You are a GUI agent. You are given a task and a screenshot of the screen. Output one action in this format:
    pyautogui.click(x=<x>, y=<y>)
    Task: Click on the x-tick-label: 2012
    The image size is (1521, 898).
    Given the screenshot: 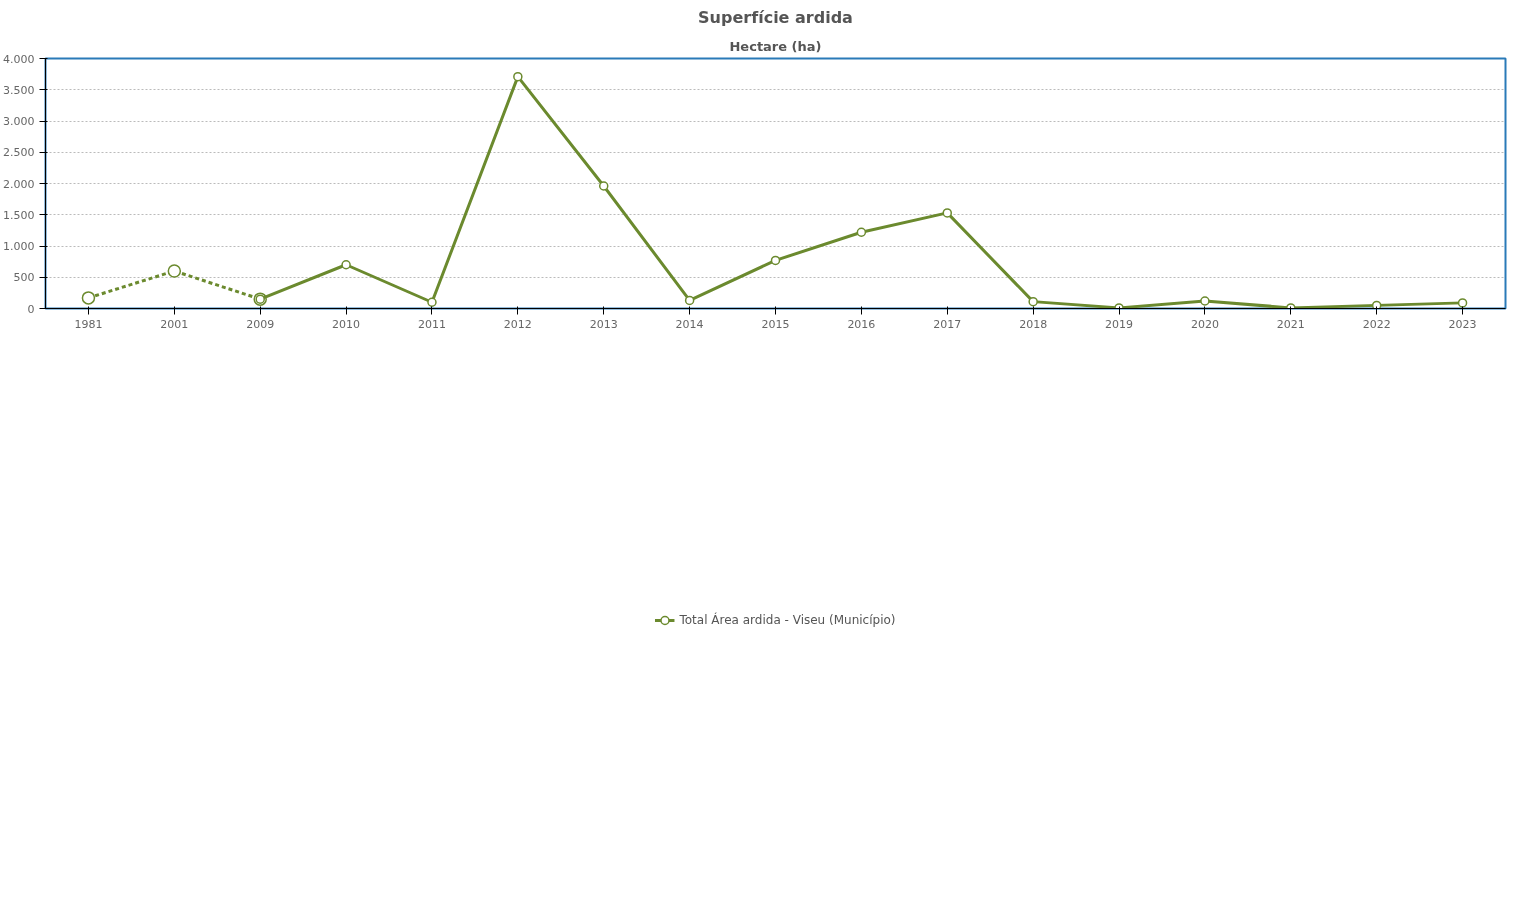 What is the action you would take?
    pyautogui.click(x=517, y=324)
    